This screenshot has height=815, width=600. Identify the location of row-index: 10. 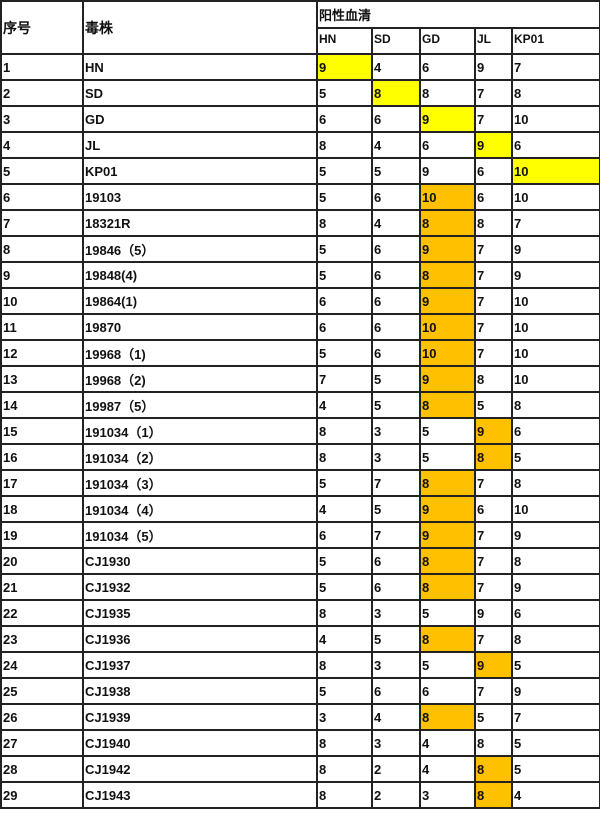
(42, 301).